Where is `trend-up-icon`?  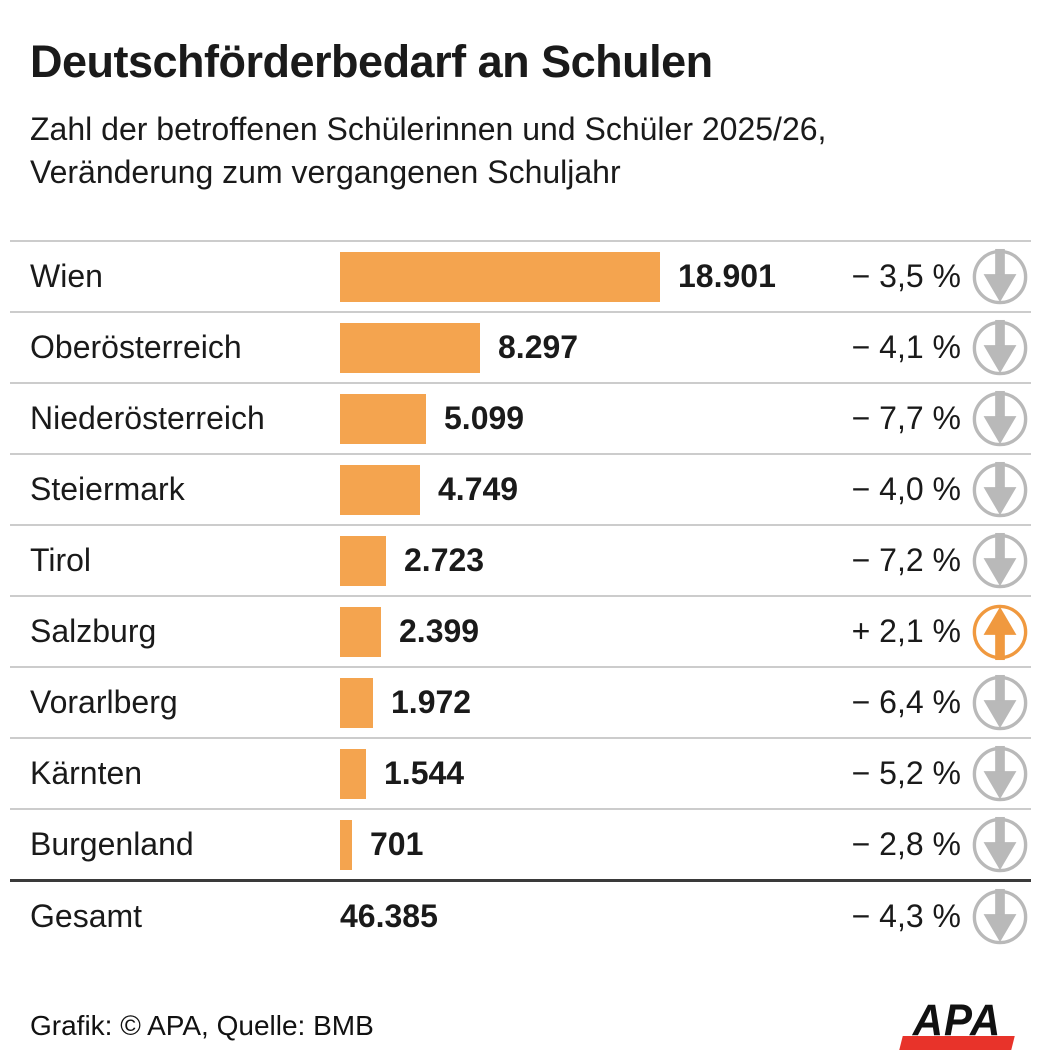 trend-up-icon is located at coordinates (996, 632).